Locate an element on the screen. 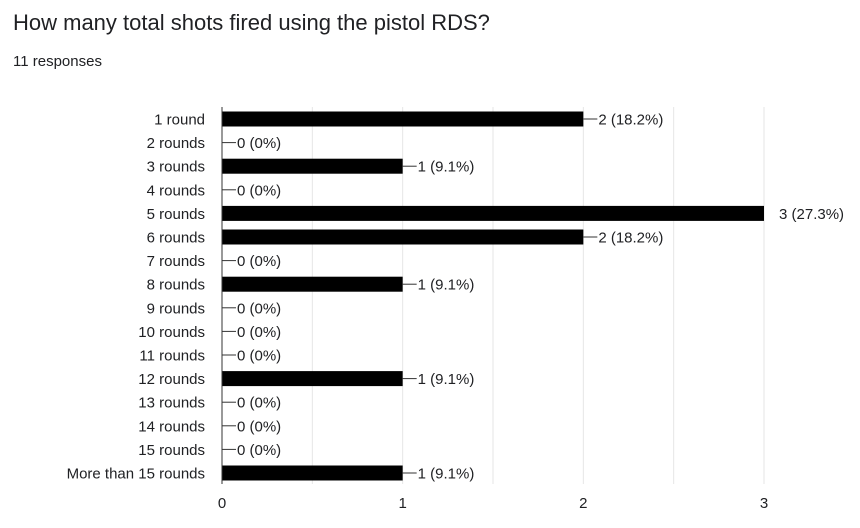 This screenshot has width=860, height=528. x-tick-labels: 0 1 2 3 is located at coordinates (493, 503).